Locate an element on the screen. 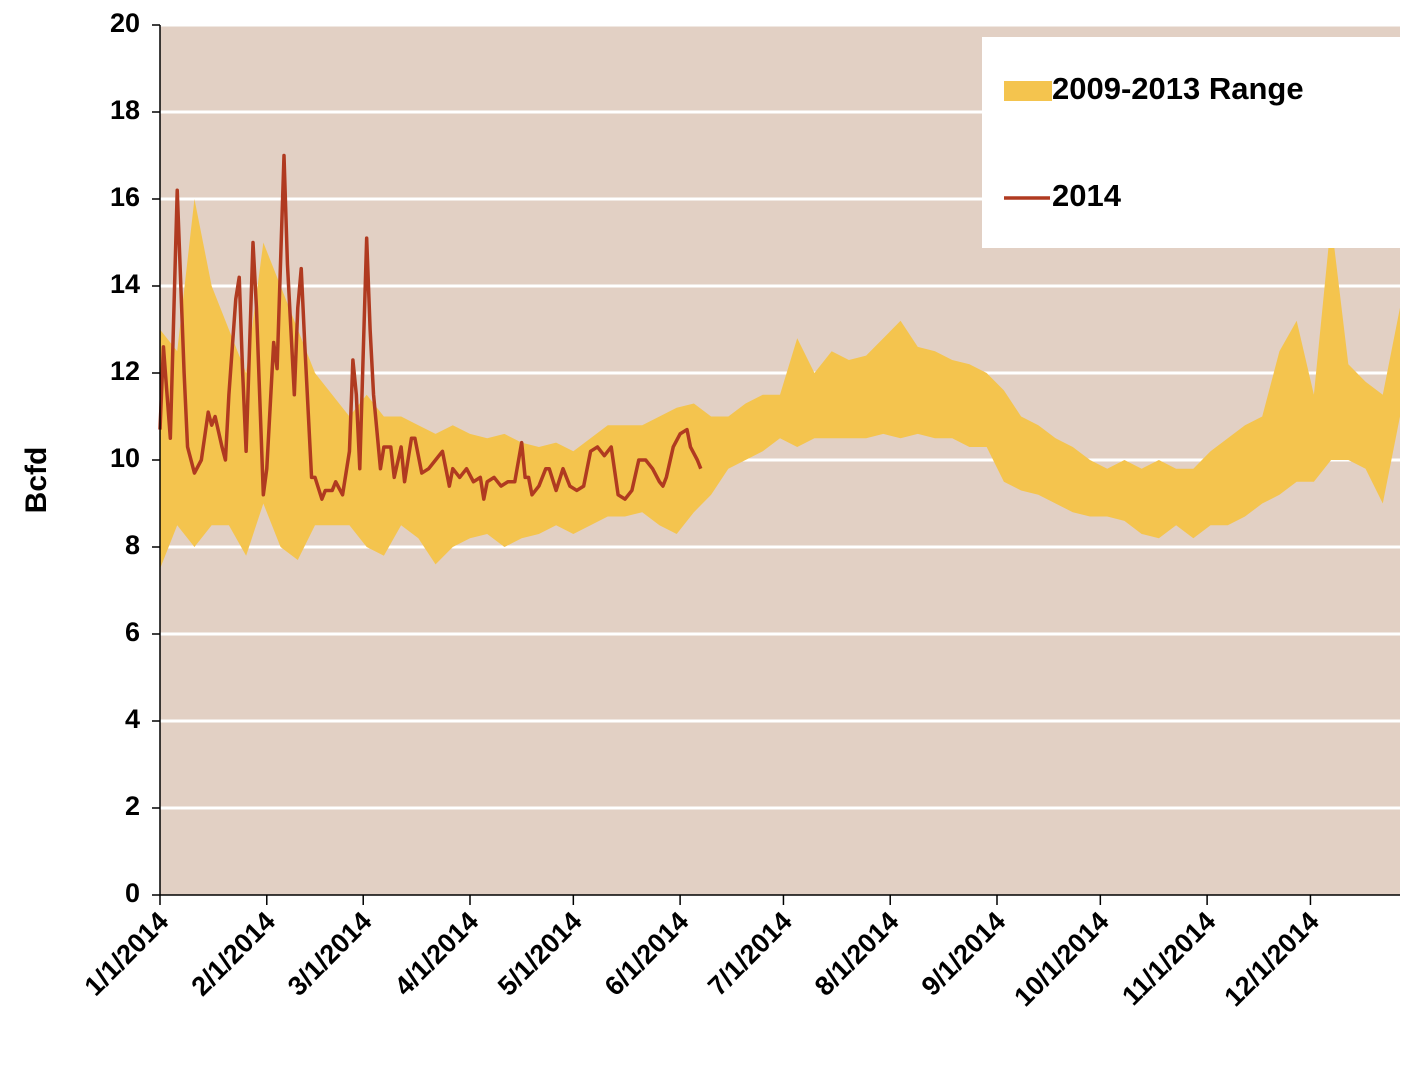  x-tick-label: 7/1/2014 is located at coordinates (750, 954).